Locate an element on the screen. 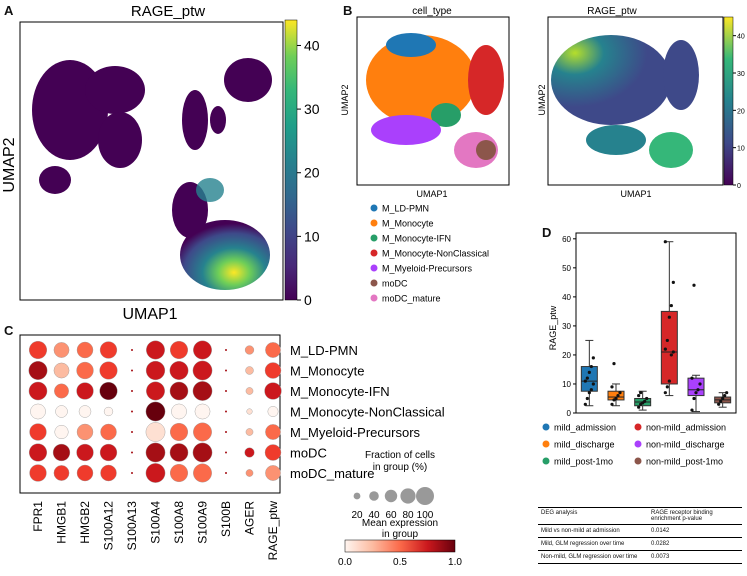 The height and width of the screenshot is (576, 747). legend-label: mild_post-1mo is located at coordinates (583, 462).